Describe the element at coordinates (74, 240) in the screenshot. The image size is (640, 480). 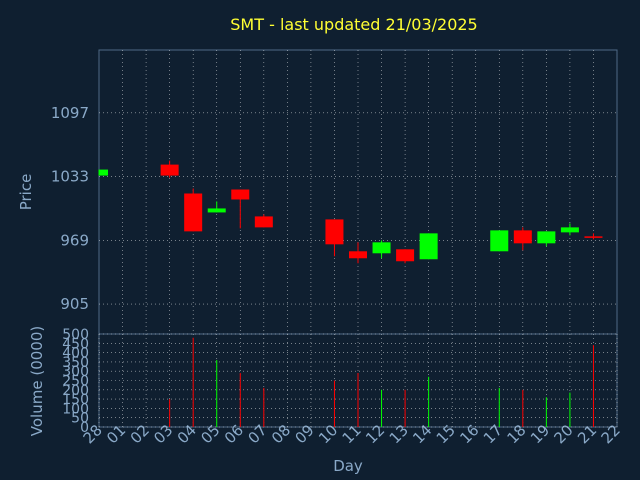
I see `price-tick-label: 969` at that location.